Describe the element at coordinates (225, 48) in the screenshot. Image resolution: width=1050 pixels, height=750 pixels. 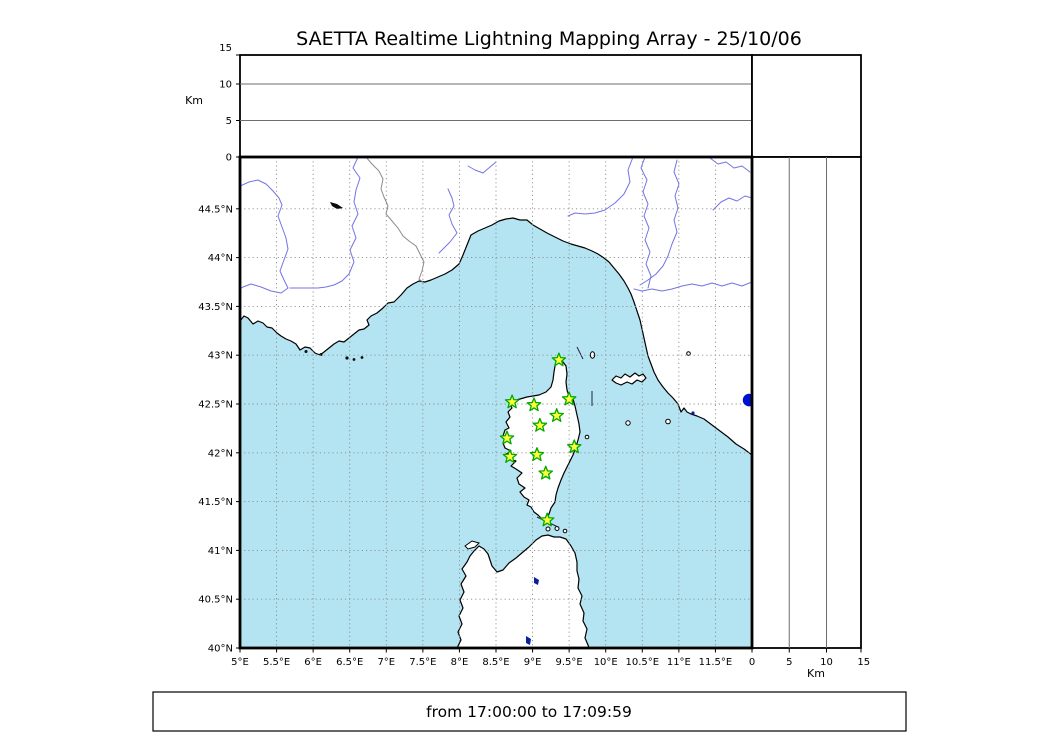
I see `altitude-left-tick-label: 15` at that location.